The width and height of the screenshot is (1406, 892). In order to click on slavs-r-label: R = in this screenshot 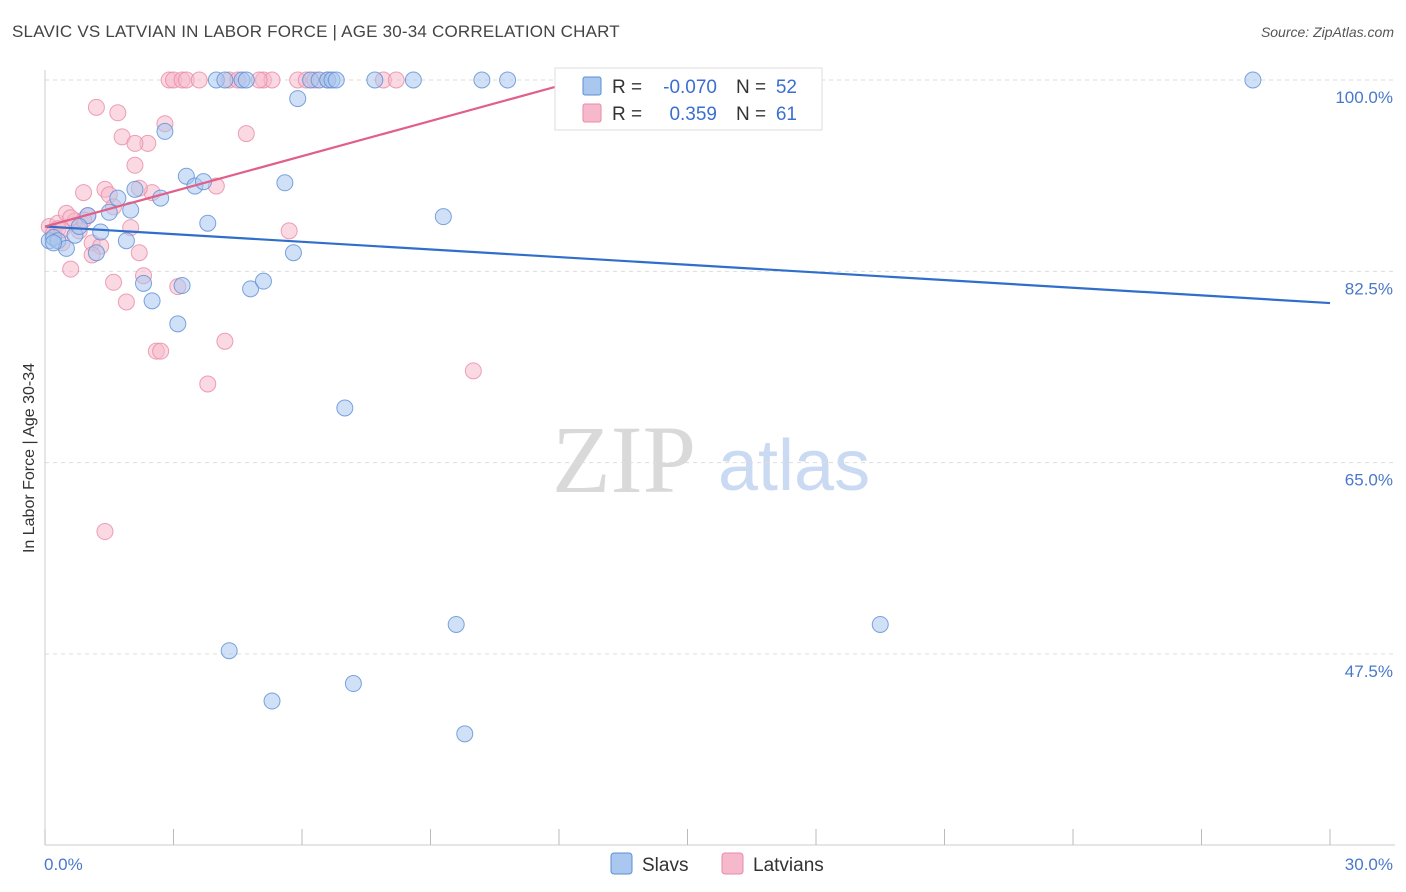, I will do `click(627, 87)`.